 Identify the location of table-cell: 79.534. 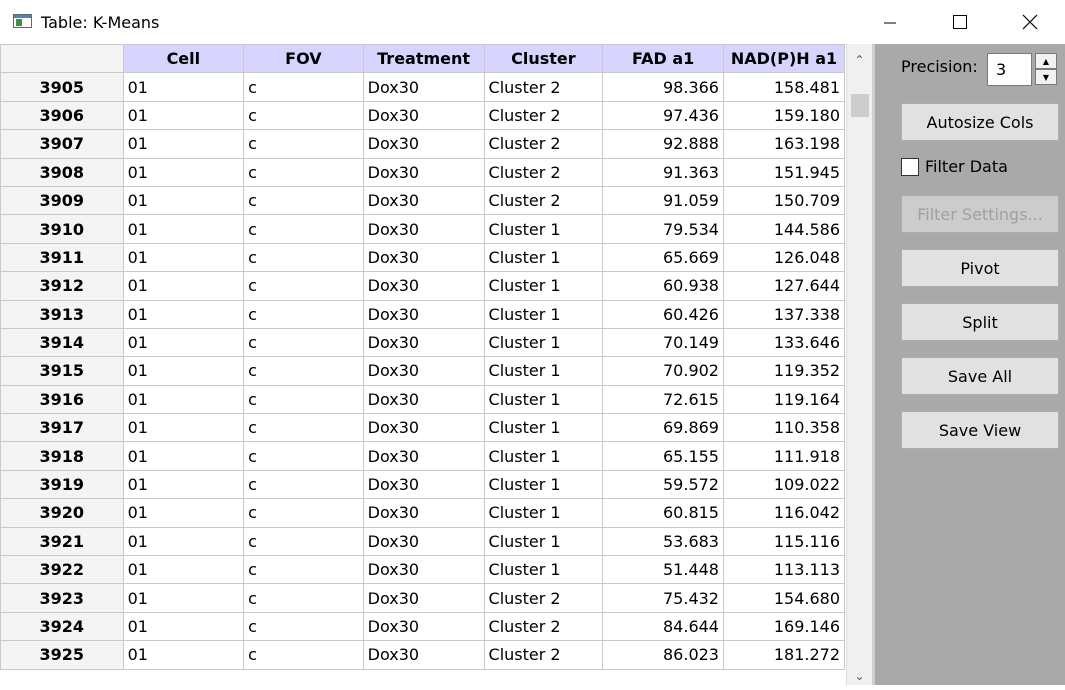
(663, 229).